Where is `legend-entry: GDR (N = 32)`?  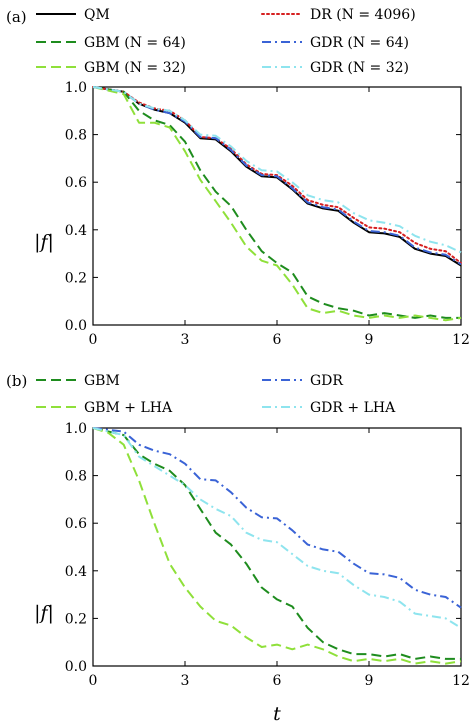
legend-entry: GDR (N = 32) is located at coordinates (359, 68).